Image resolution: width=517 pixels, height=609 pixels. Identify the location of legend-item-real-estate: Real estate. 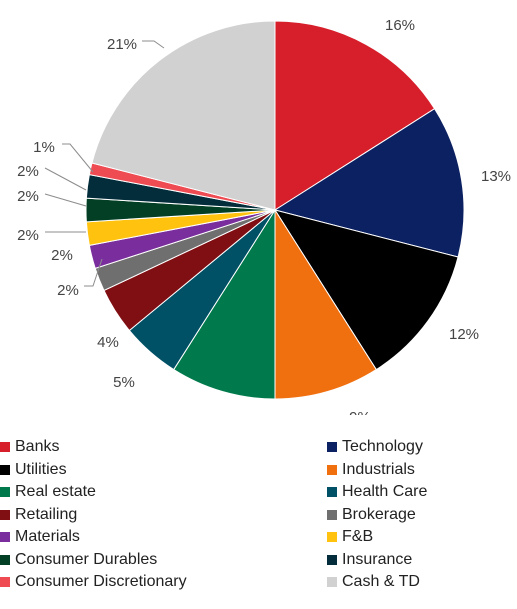
(48, 492).